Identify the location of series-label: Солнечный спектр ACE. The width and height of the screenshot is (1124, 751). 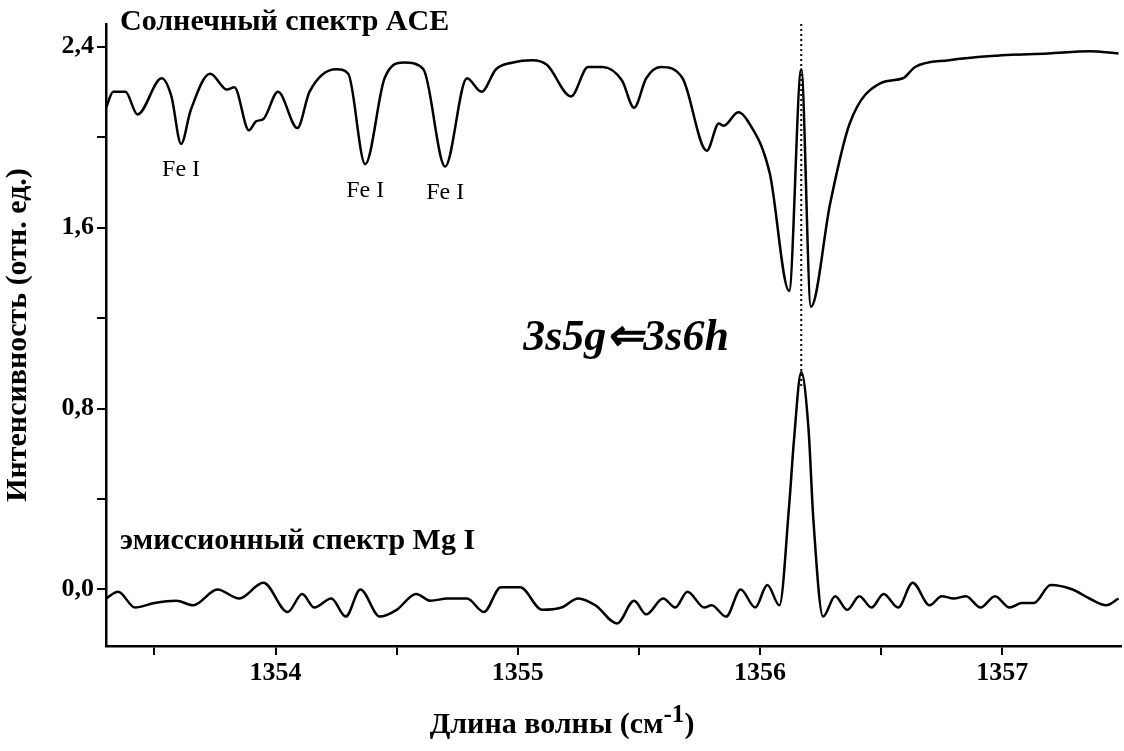
(285, 19).